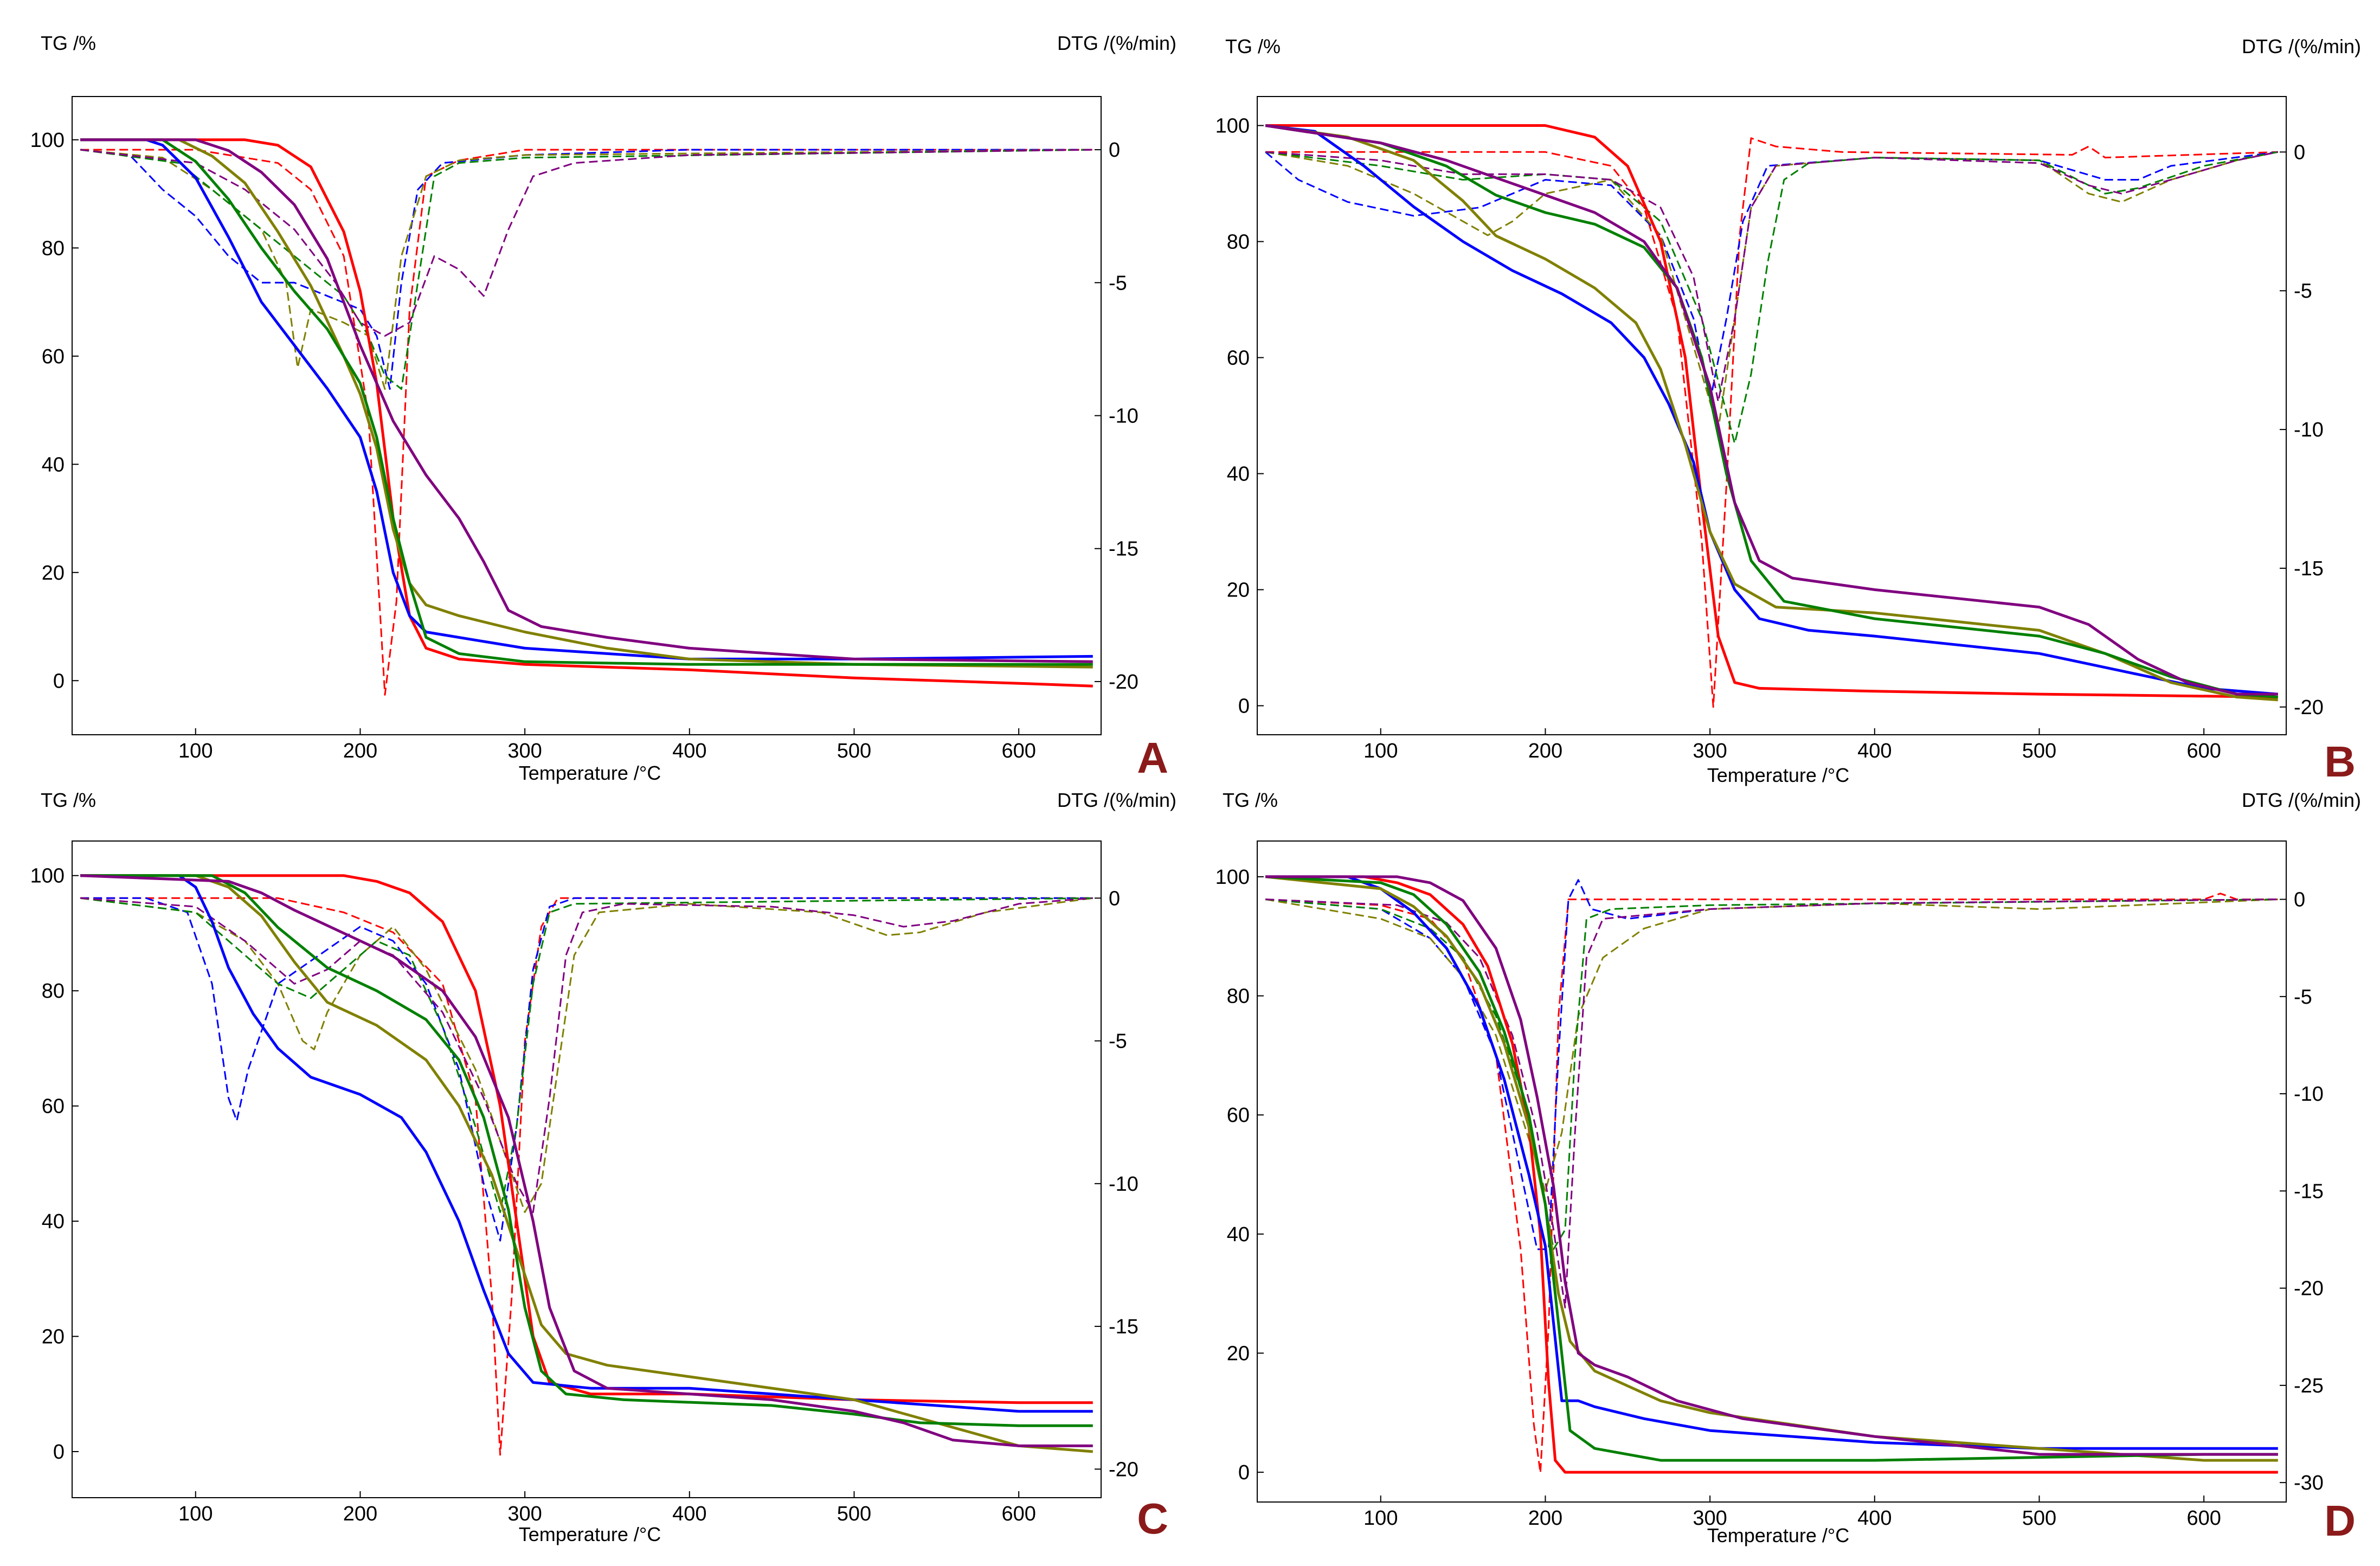 The width and height of the screenshot is (2380, 1566). What do you see at coordinates (2309, 1386) in the screenshot?
I see `y-right-tick-label: -25` at bounding box center [2309, 1386].